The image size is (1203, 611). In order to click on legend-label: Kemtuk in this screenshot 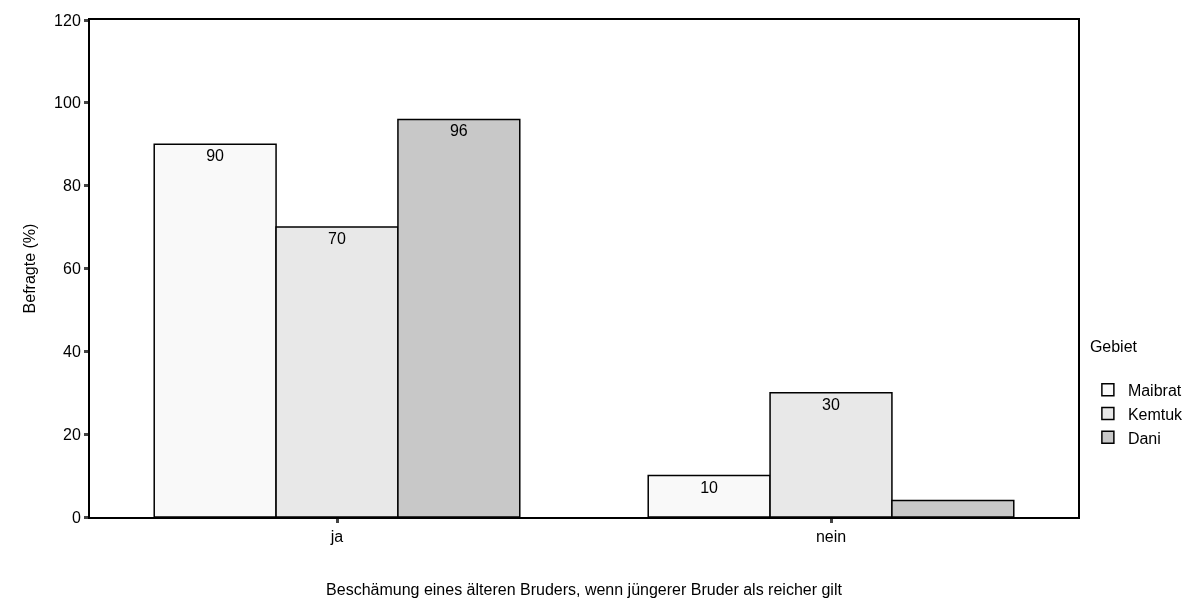, I will do `click(1155, 414)`.